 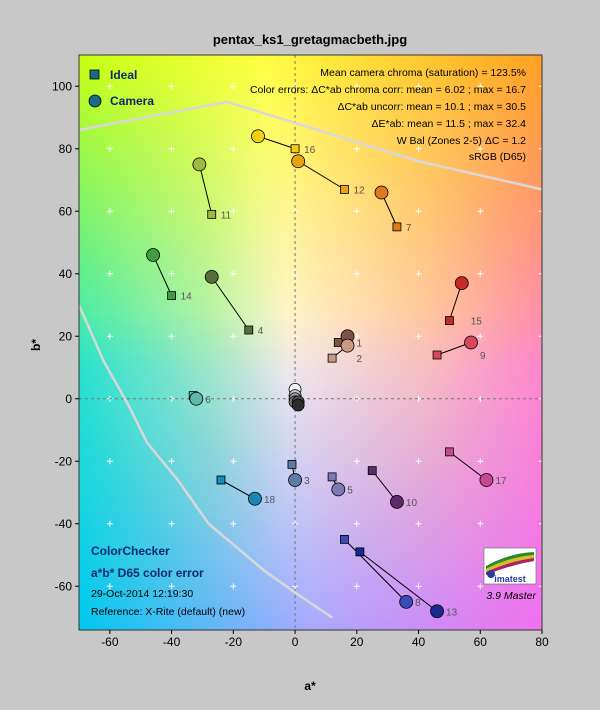 What do you see at coordinates (483, 356) in the screenshot?
I see `patch-label-9: 9` at bounding box center [483, 356].